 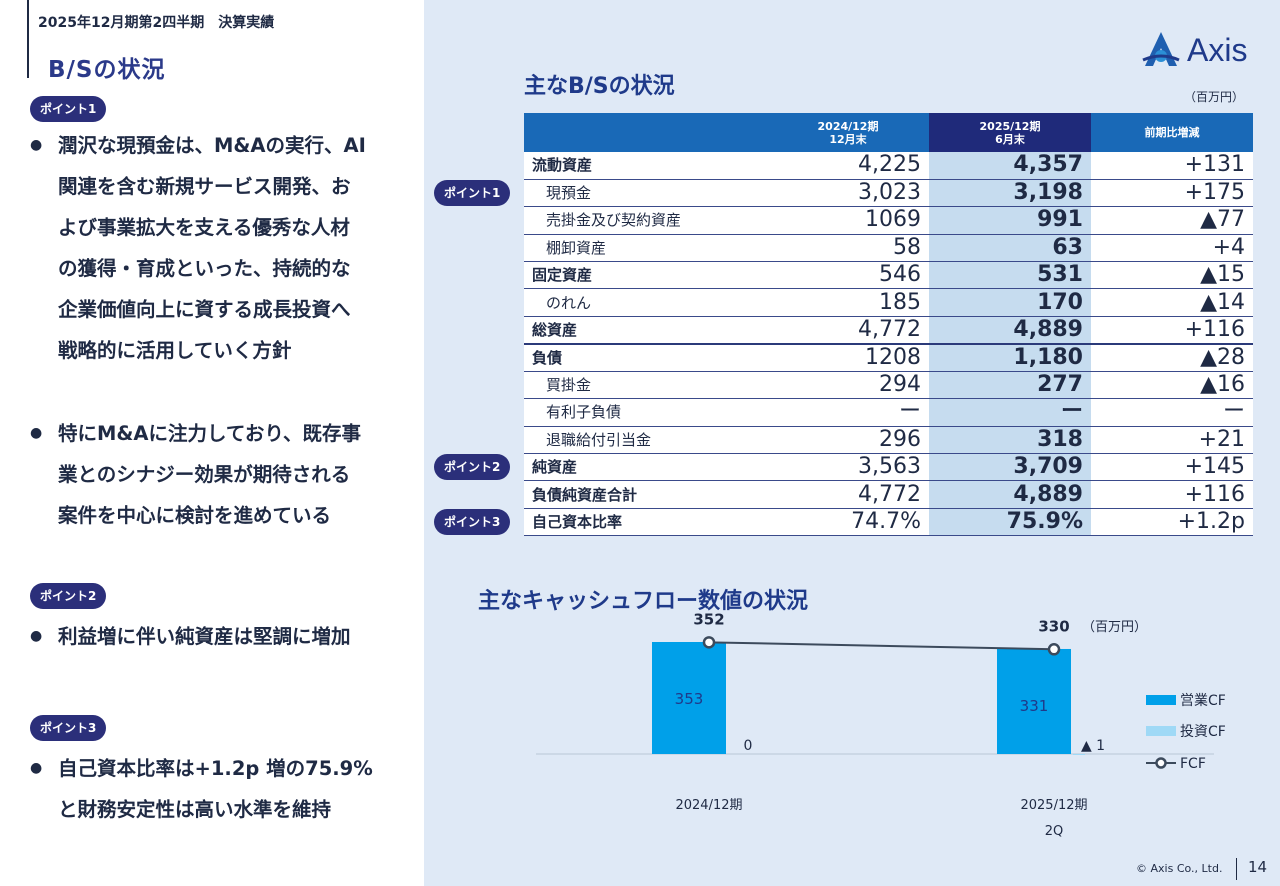 What do you see at coordinates (1161, 731) in the screenshot?
I see `legend-swatch-investing-cf` at bounding box center [1161, 731].